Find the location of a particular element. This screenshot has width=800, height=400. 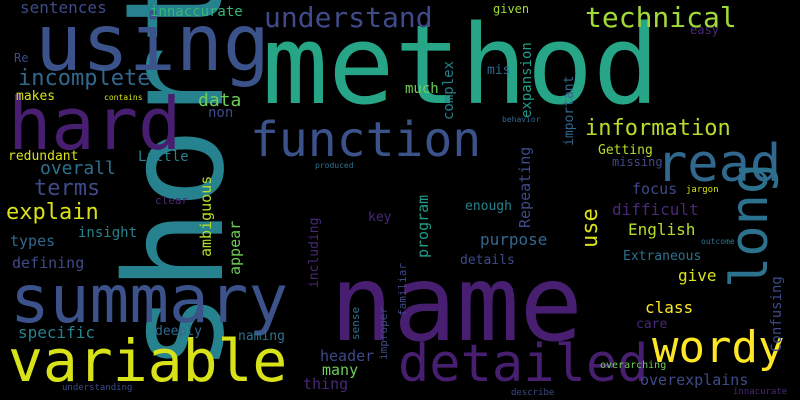

word-extraneous: Extraneous is located at coordinates (662, 256).